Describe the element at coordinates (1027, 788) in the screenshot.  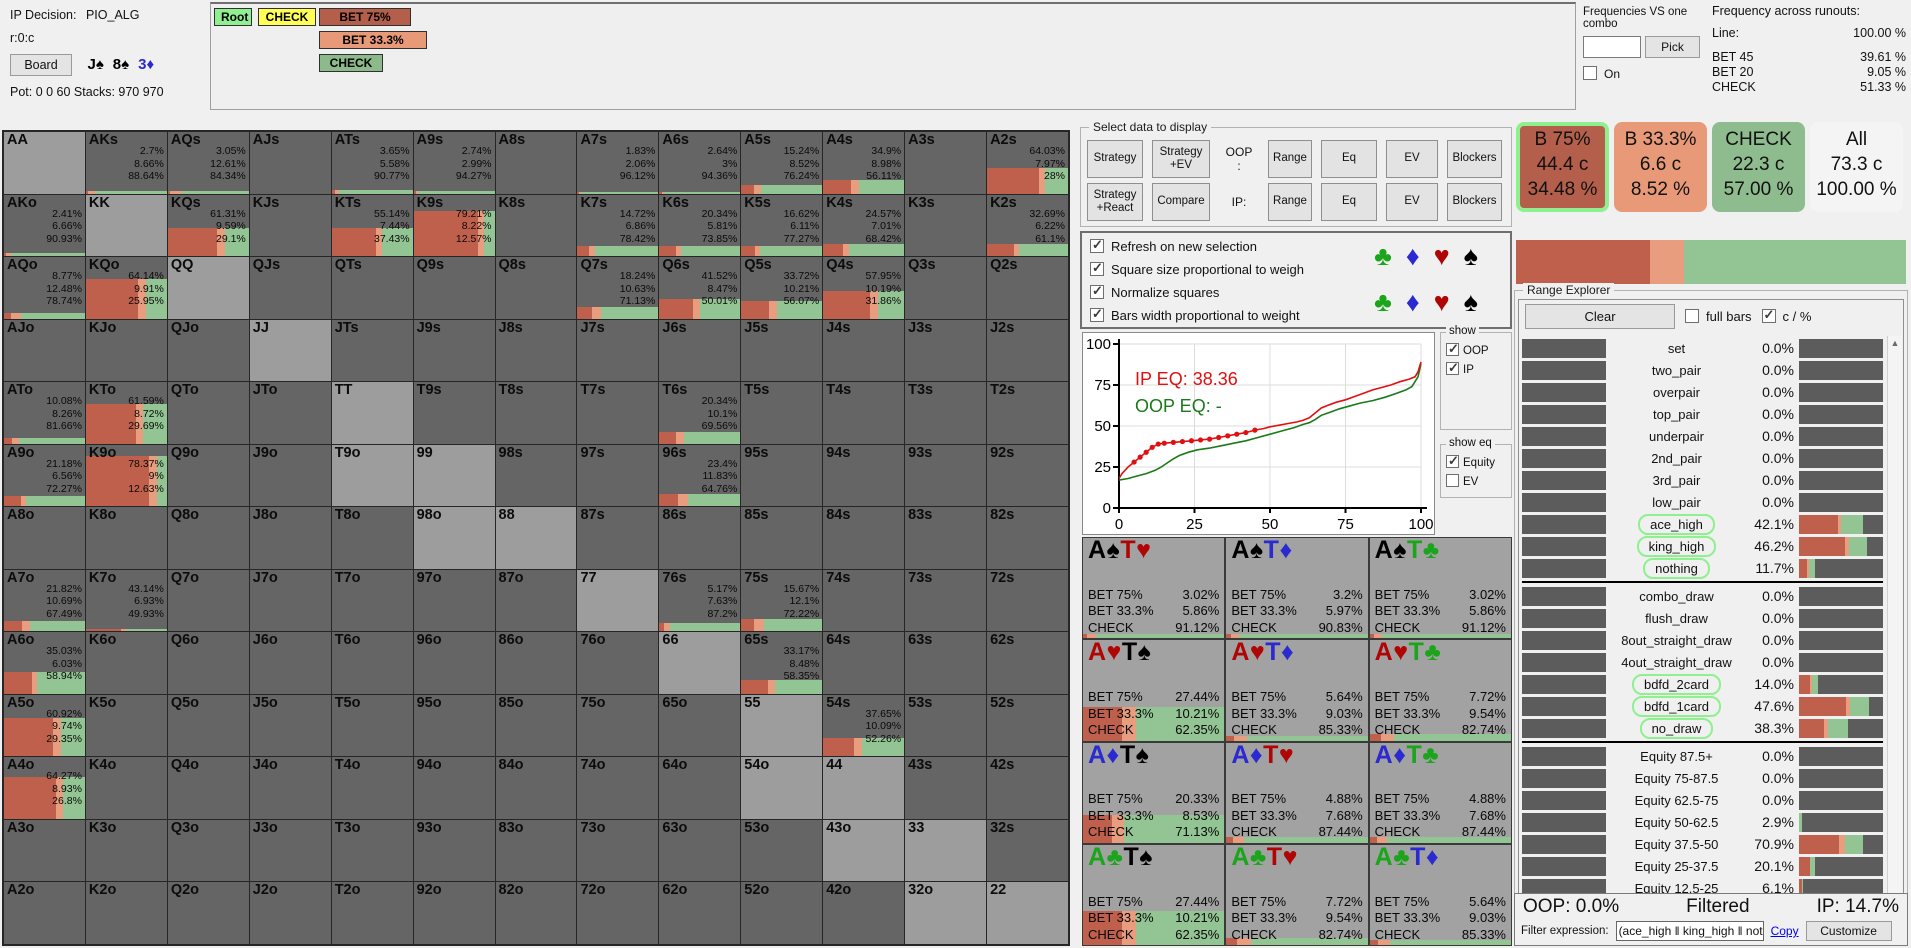
I see `matrix-cell-42s: 42s` at that location.